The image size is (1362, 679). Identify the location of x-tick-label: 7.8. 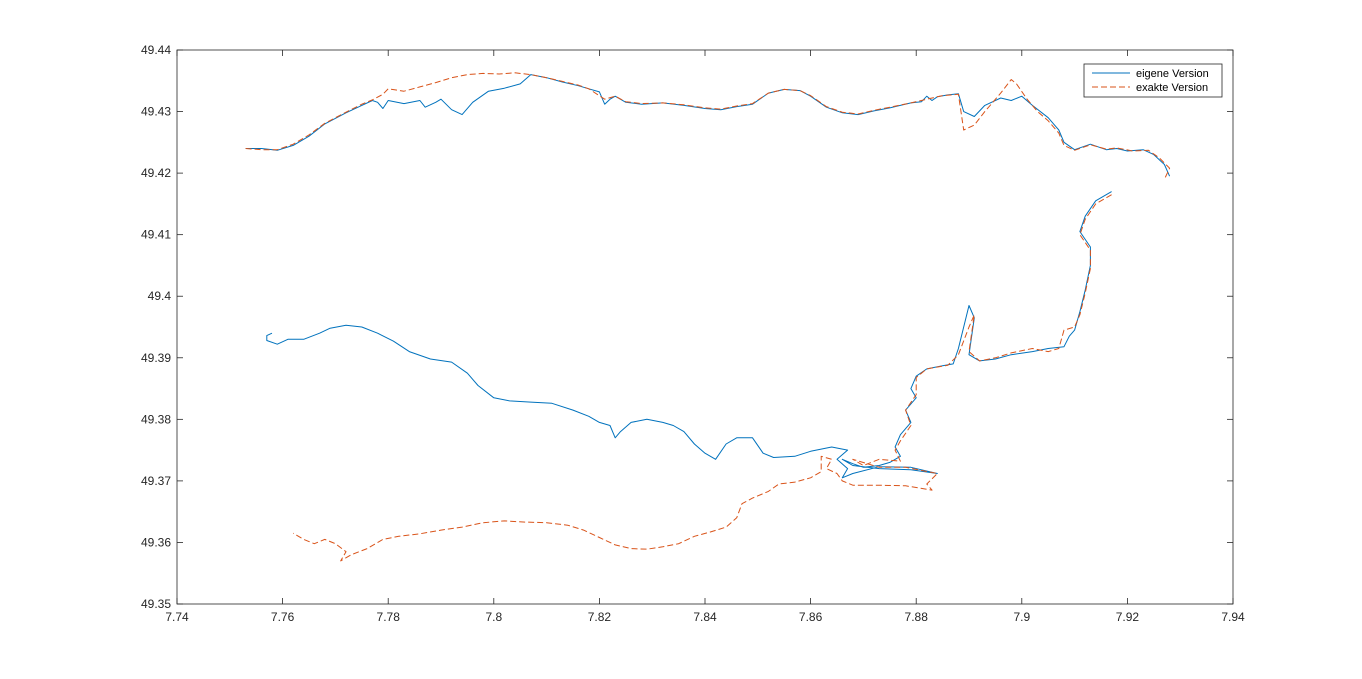
(493, 617).